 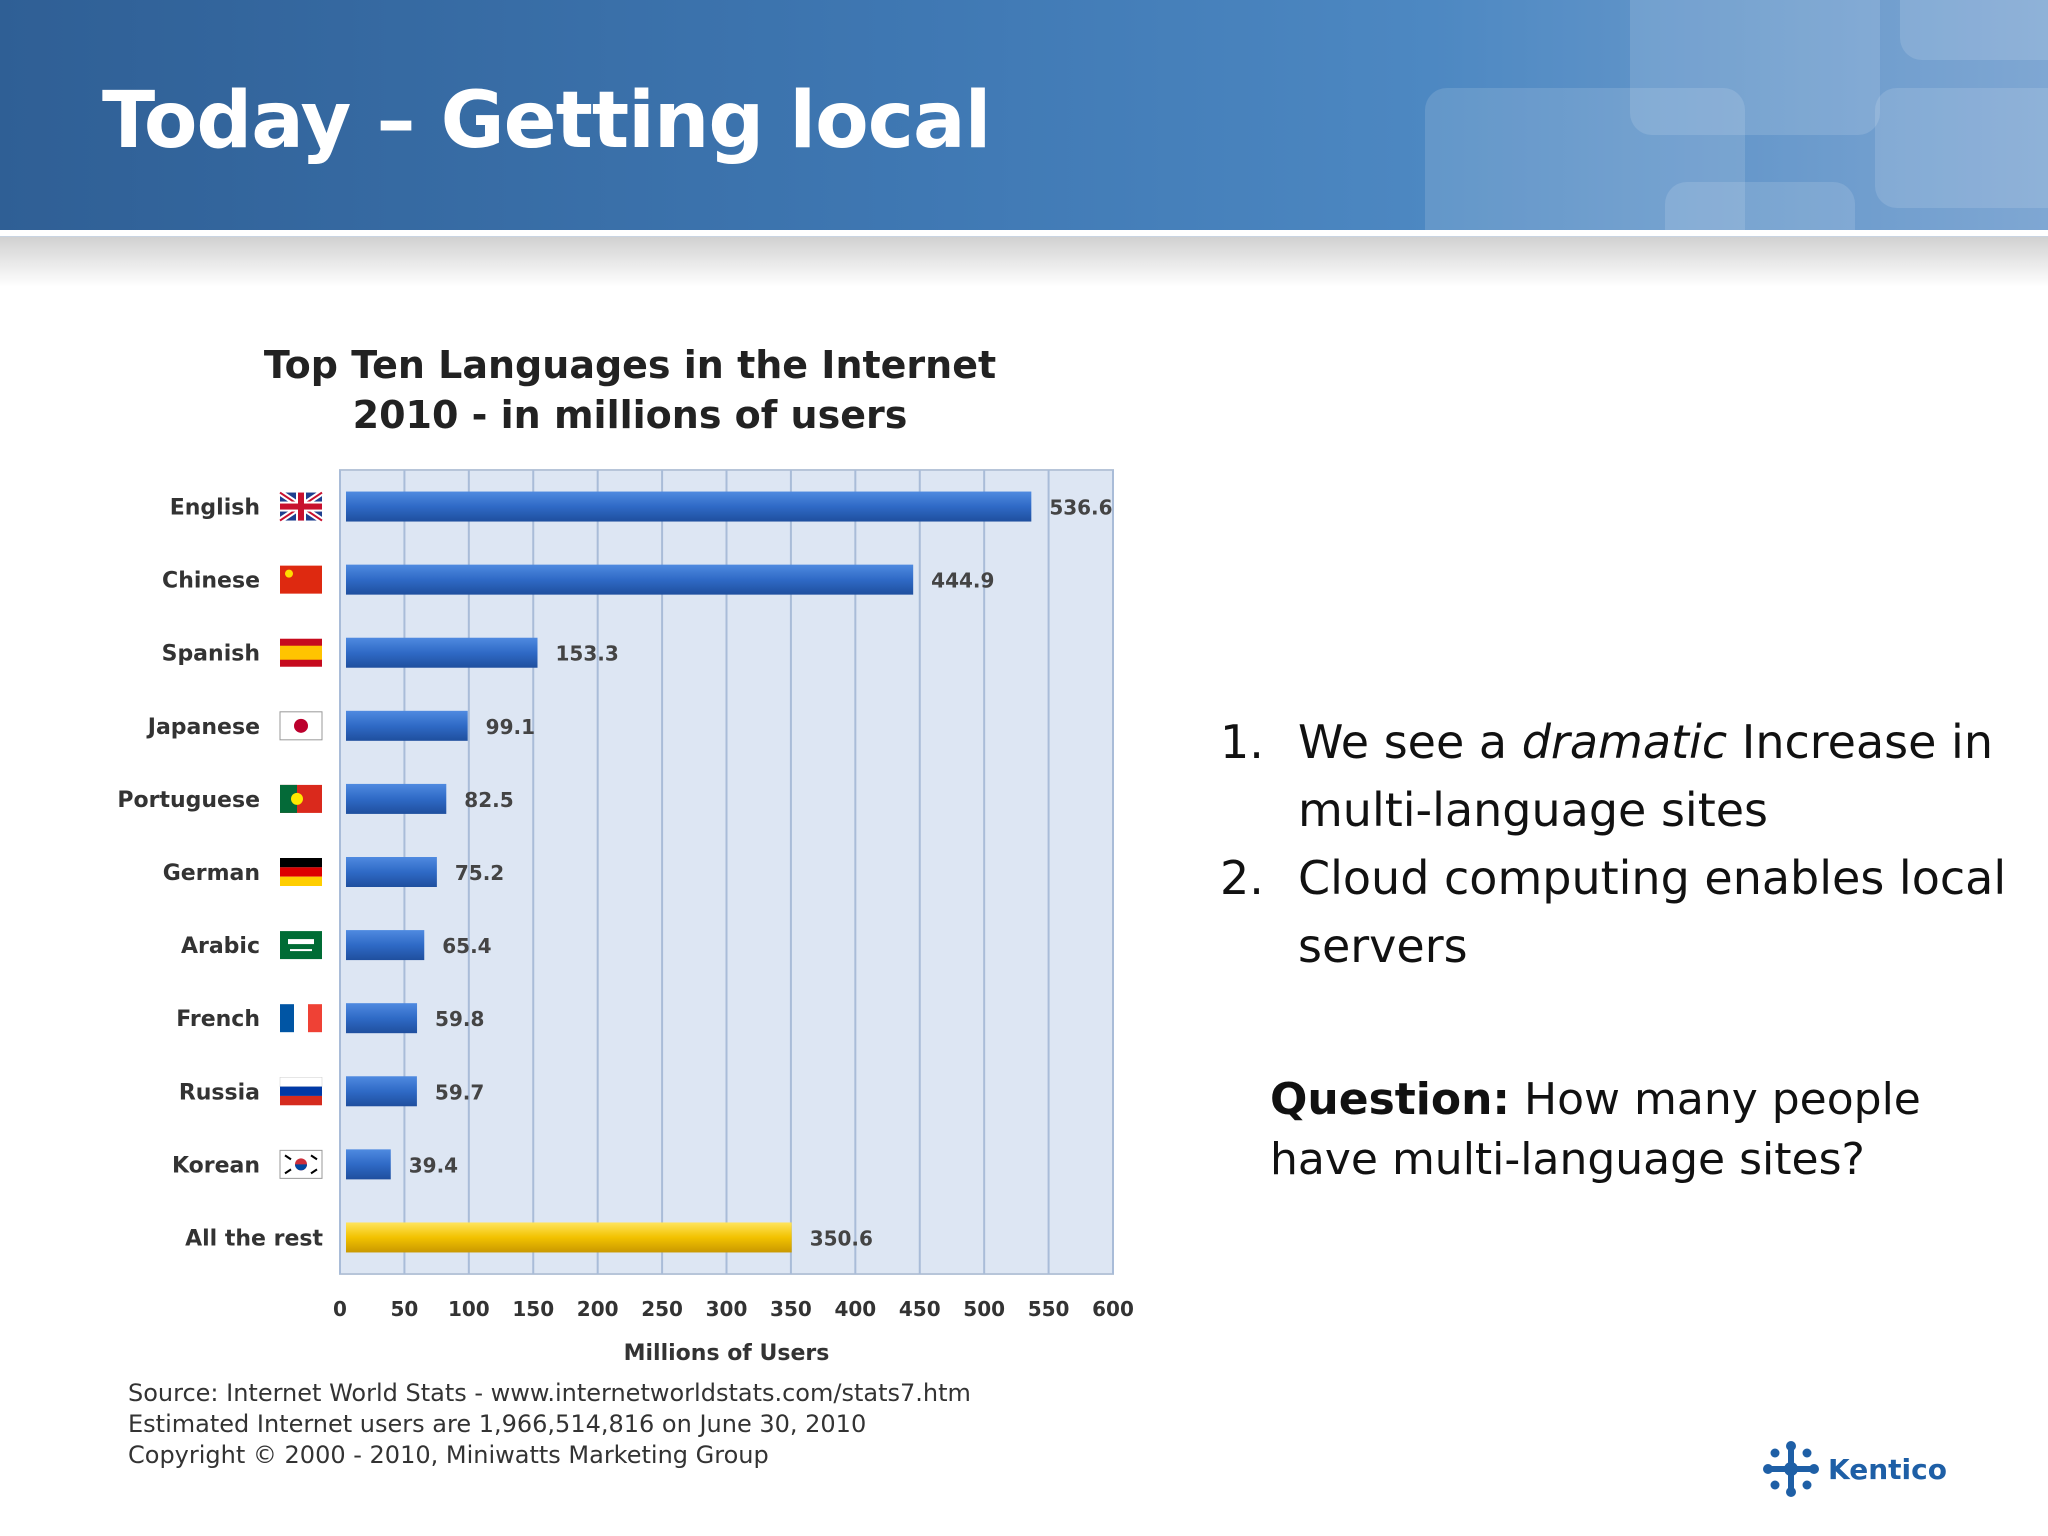 I want to click on bullet-number: 2., so click(x=1242, y=878).